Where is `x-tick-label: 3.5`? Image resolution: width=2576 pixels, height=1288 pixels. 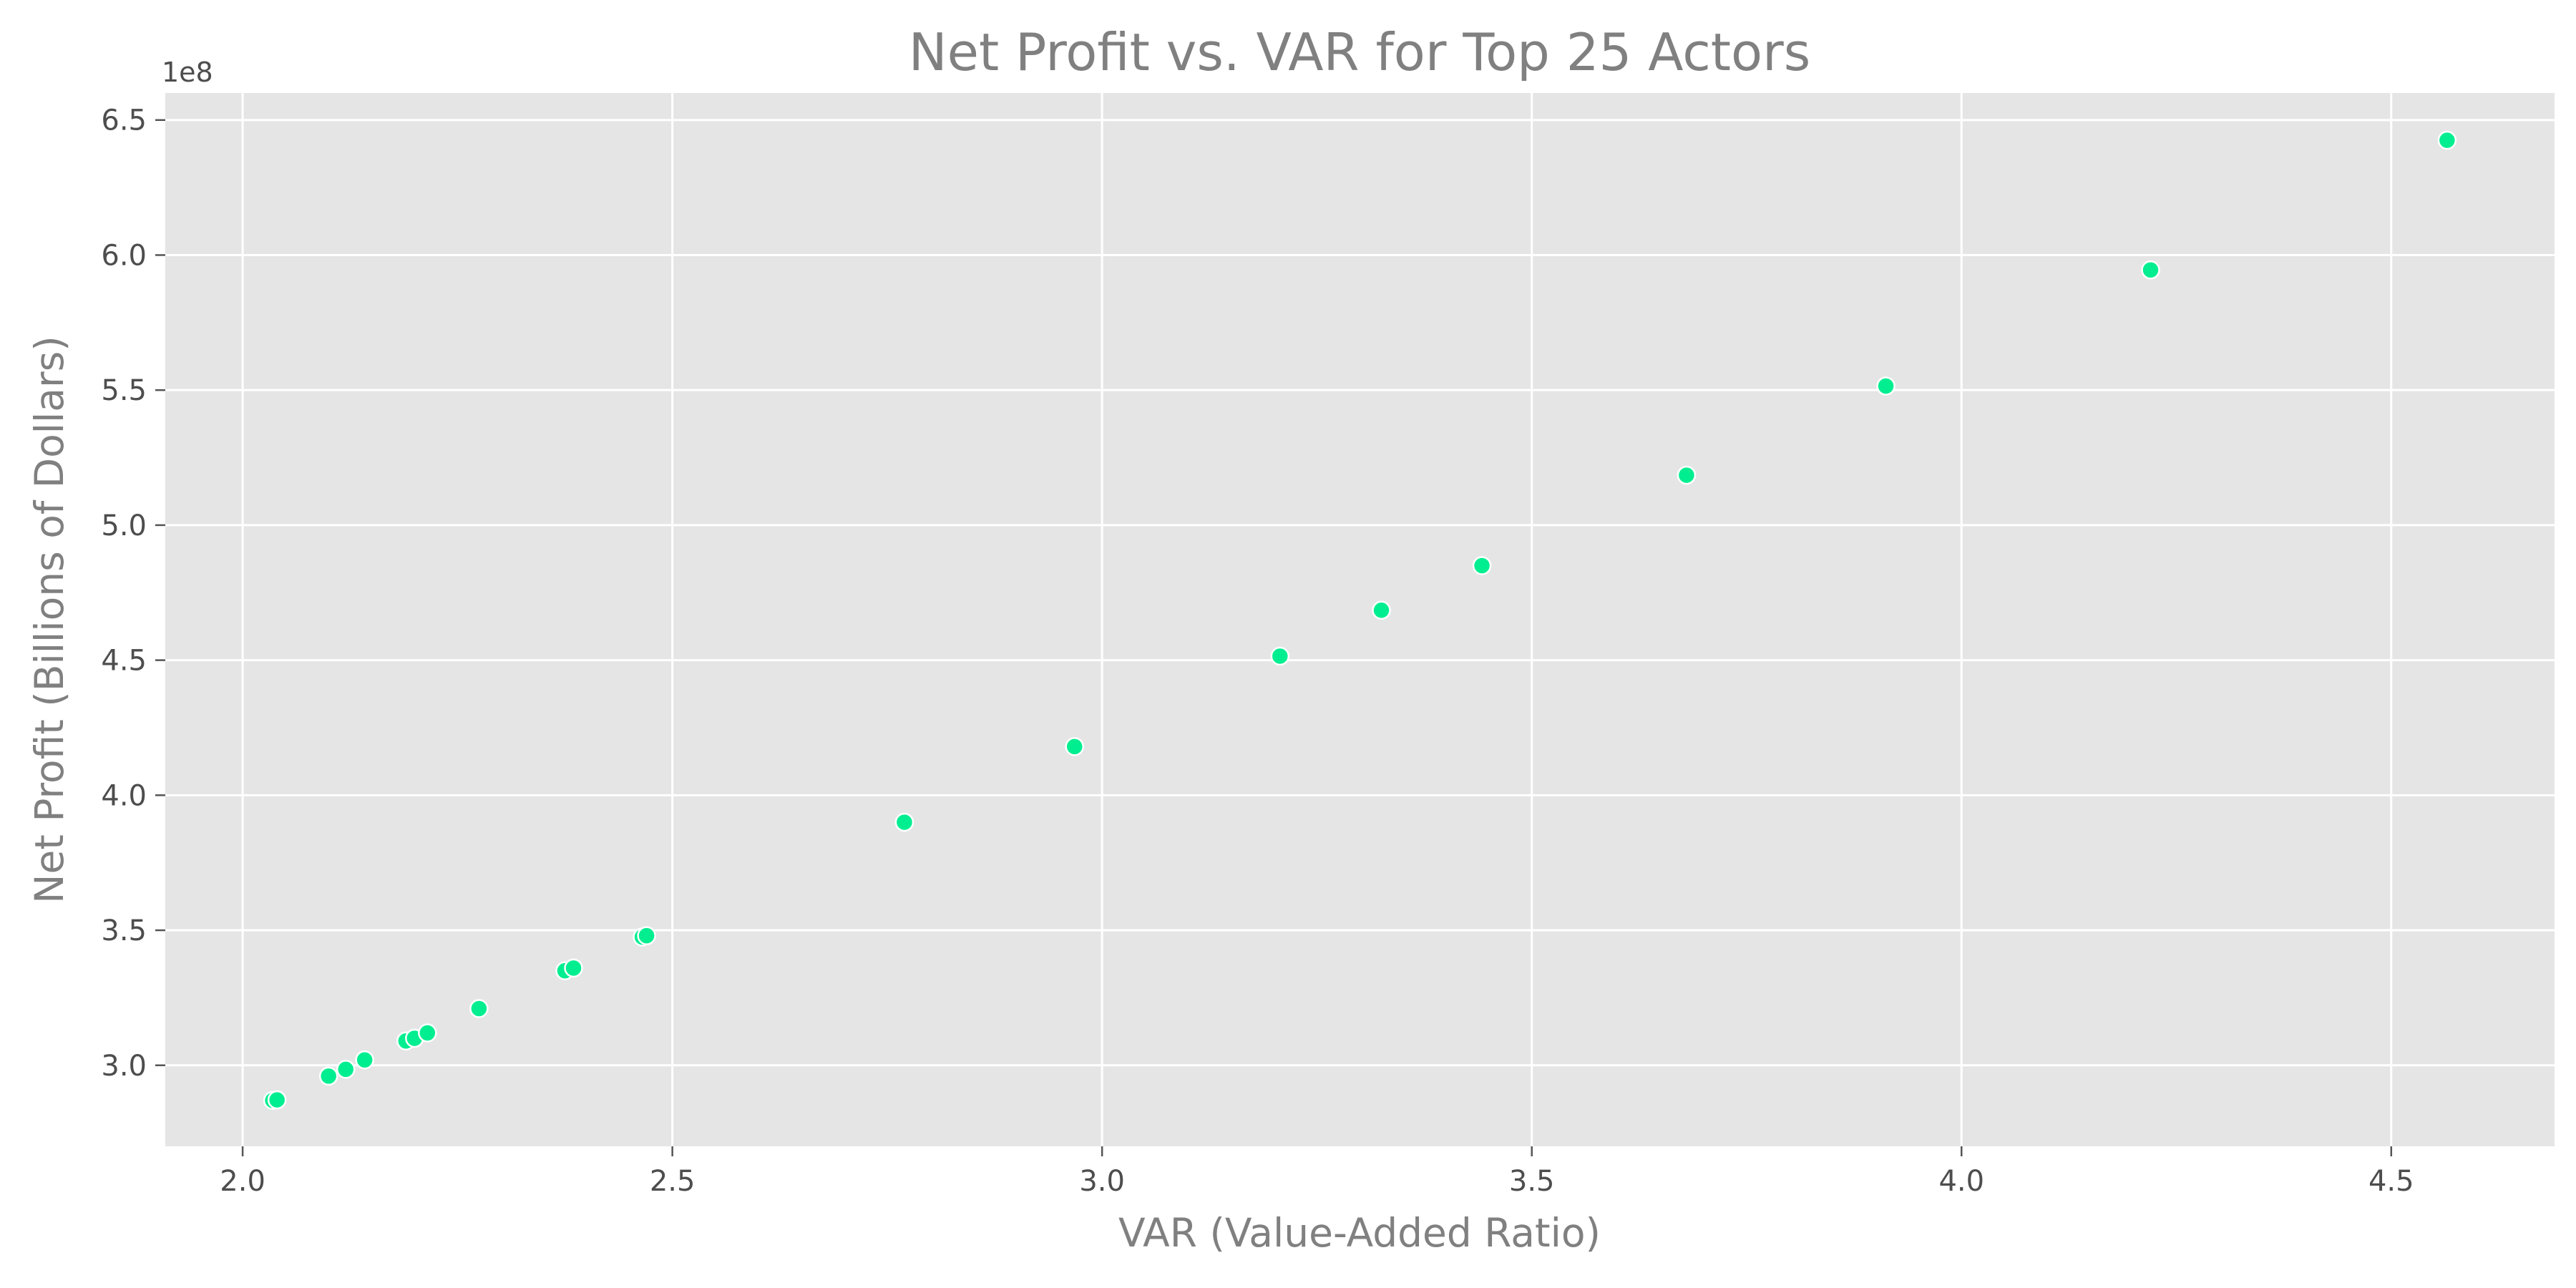 x-tick-label: 3.5 is located at coordinates (1532, 1181).